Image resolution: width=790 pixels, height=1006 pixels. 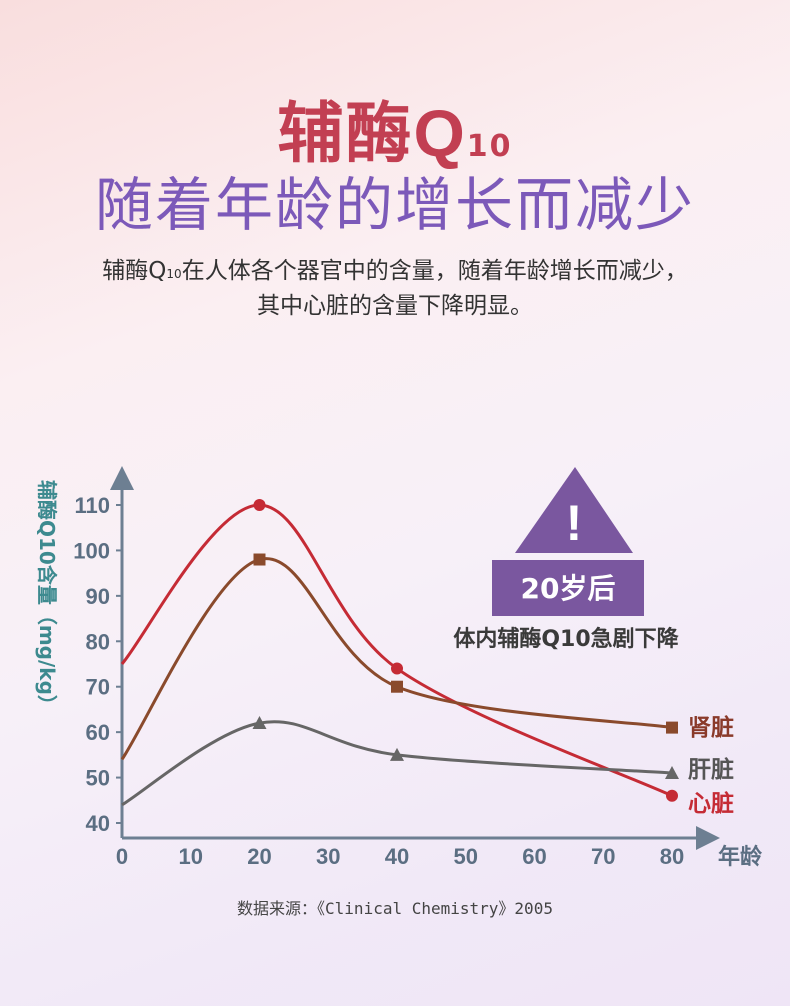 What do you see at coordinates (259, 856) in the screenshot?
I see `x-tick-label: 20` at bounding box center [259, 856].